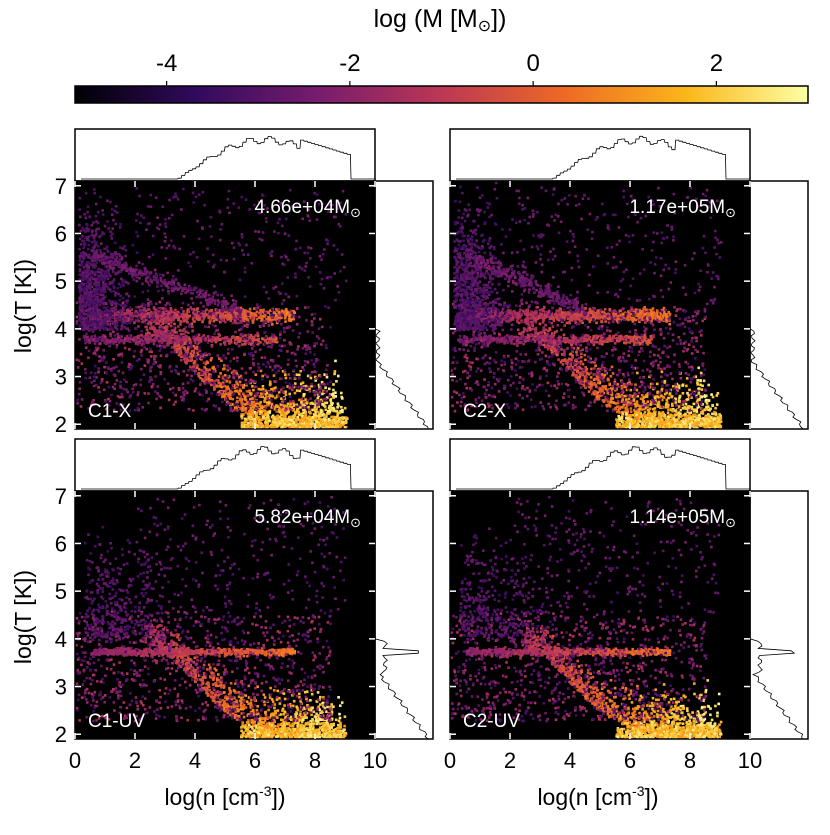 Image resolution: width=830 pixels, height=835 pixels. What do you see at coordinates (349, 63) in the screenshot?
I see `colorbar-tick-label: -2` at bounding box center [349, 63].